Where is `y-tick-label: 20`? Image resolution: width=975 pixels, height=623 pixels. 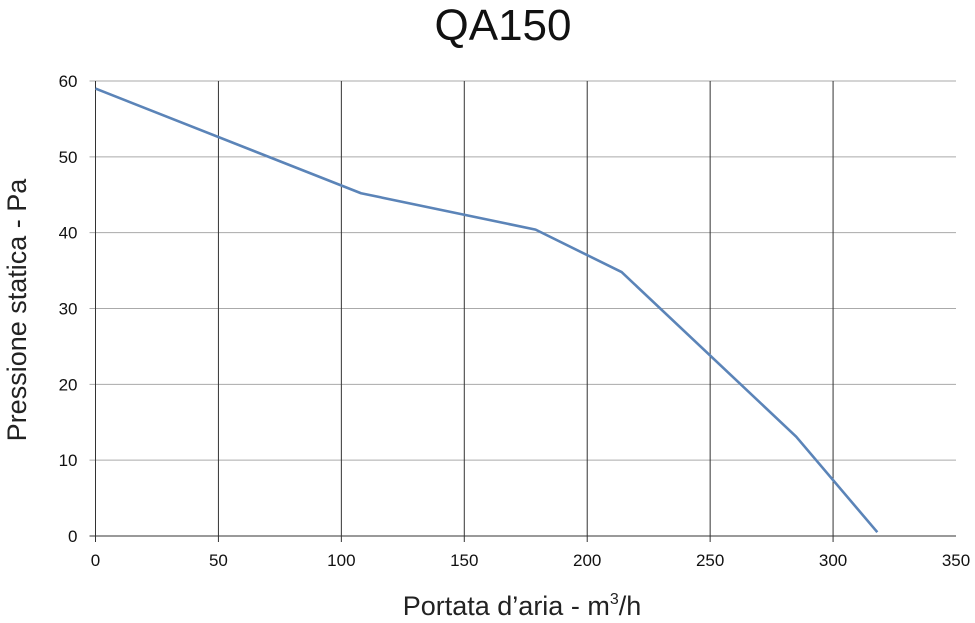
y-tick-label: 20 is located at coordinates (68, 384).